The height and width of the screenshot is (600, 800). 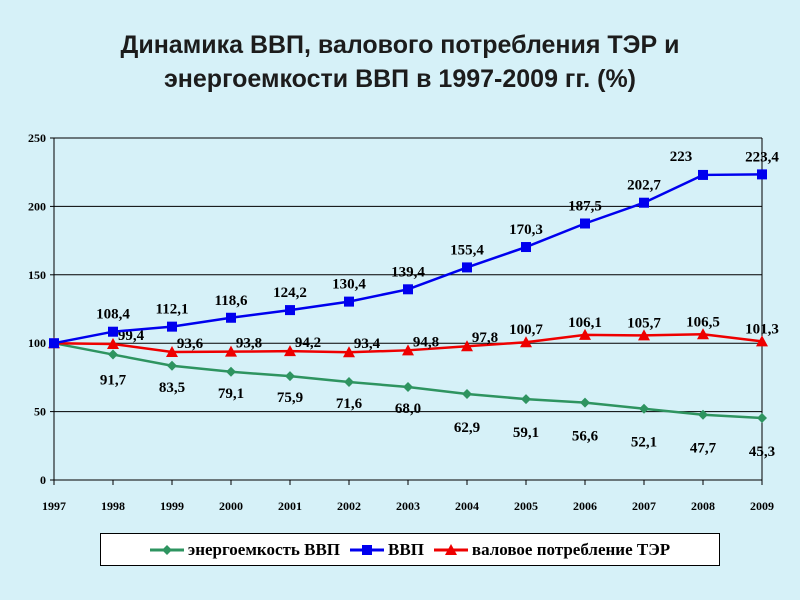 I want to click on data-label: 202,7, so click(x=644, y=186).